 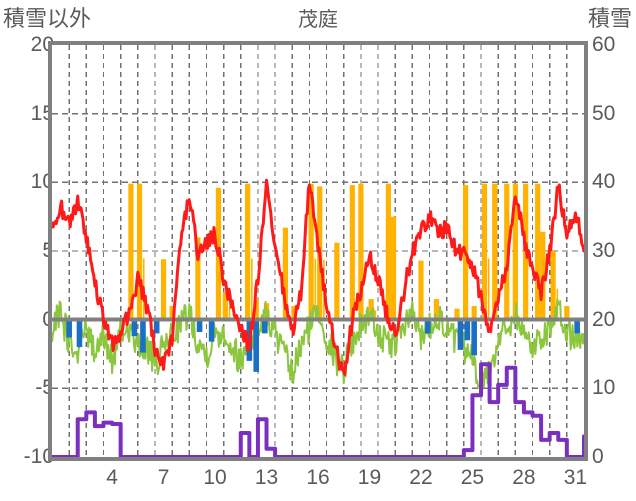 I want to click on left-axis-title: 積雪以外, so click(x=47, y=18).